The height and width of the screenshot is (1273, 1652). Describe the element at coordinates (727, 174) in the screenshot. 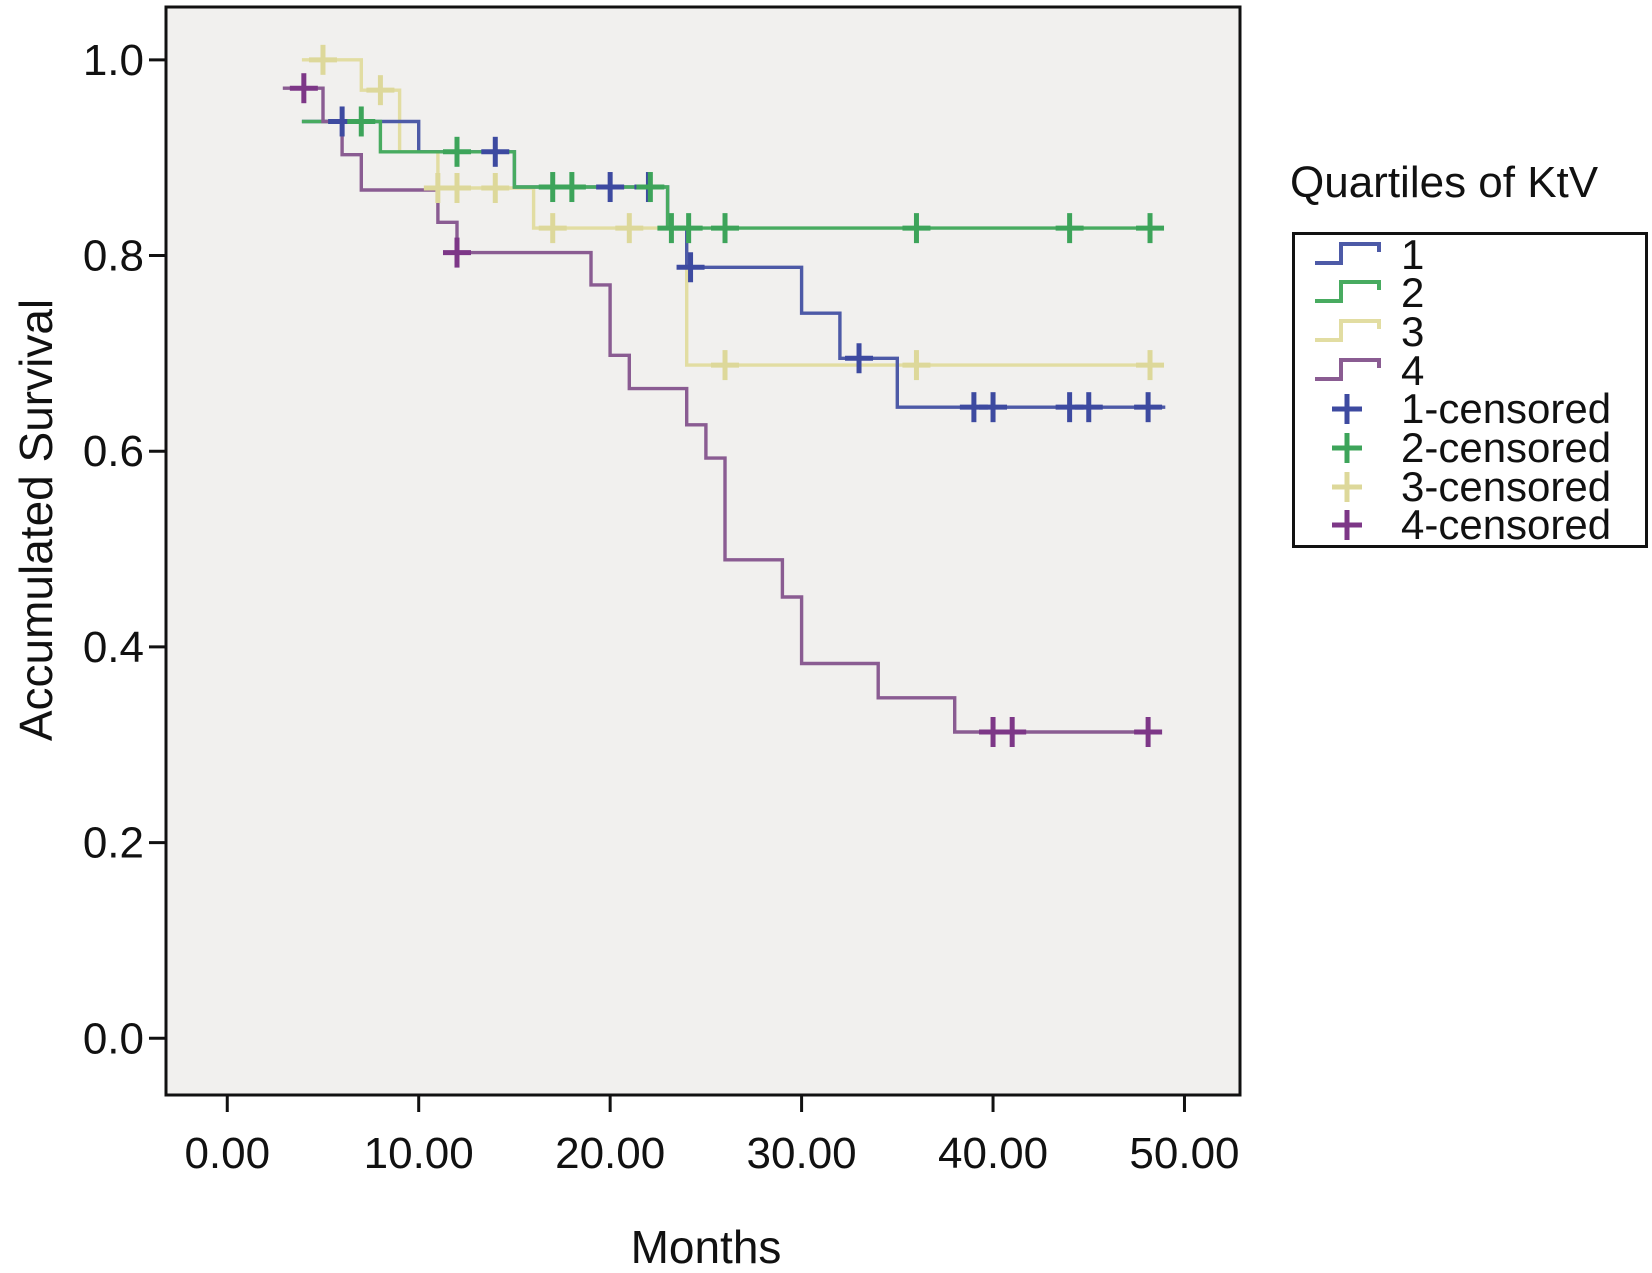

I see `series-2-curve` at that location.